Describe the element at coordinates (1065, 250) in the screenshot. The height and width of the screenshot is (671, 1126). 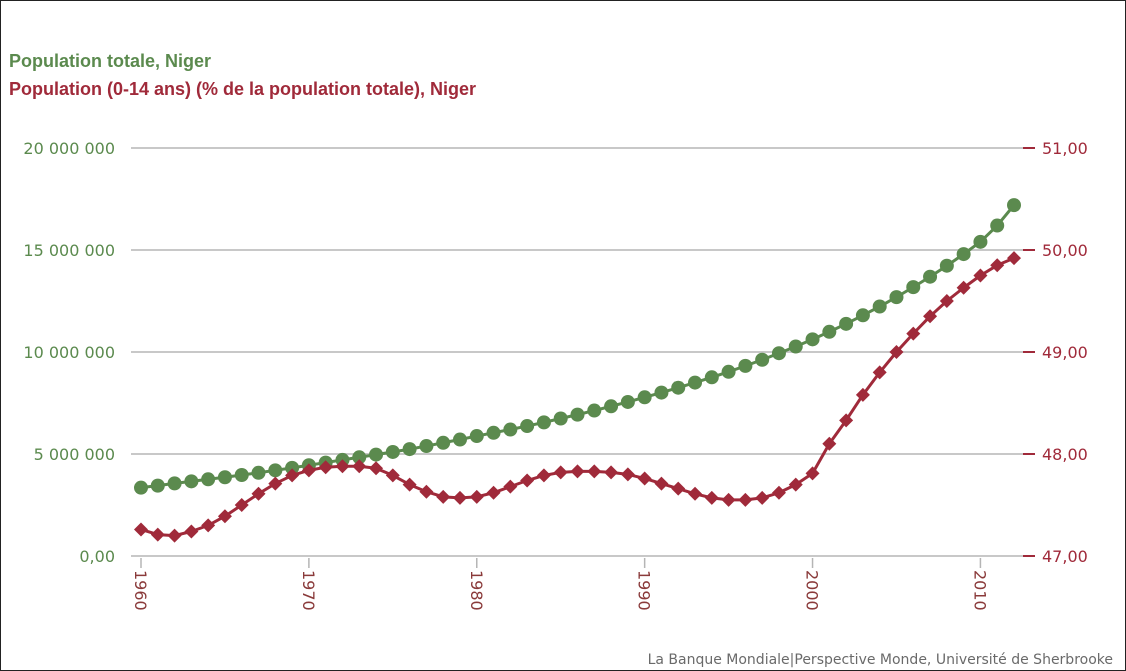
I see `right-y-tick-label: 50,00` at that location.